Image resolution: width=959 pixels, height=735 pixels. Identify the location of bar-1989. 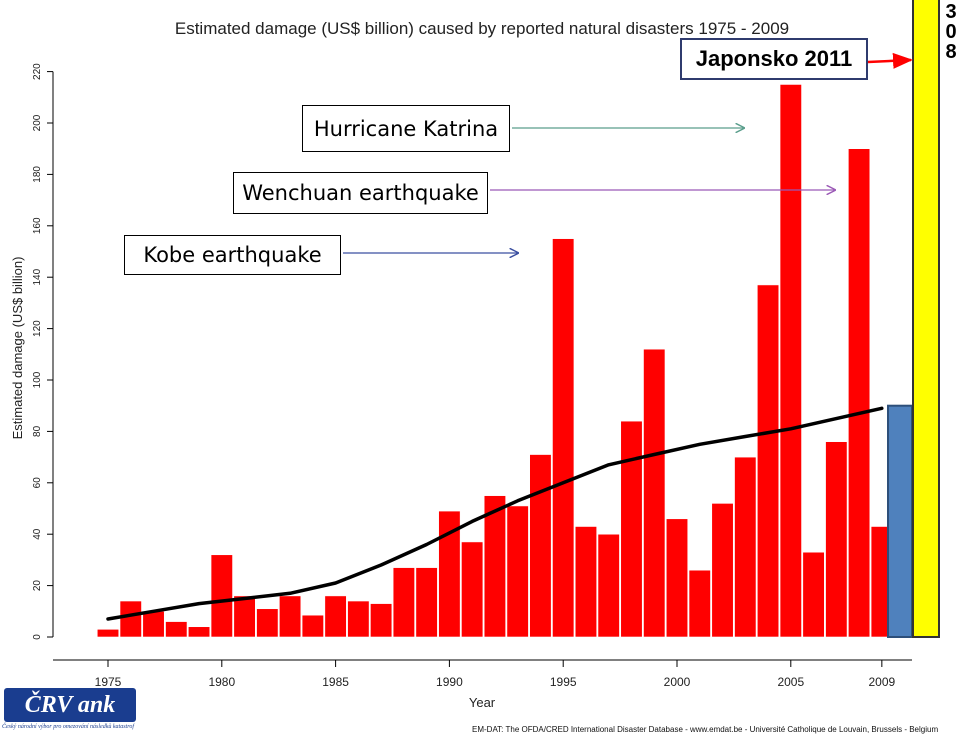
(426, 602).